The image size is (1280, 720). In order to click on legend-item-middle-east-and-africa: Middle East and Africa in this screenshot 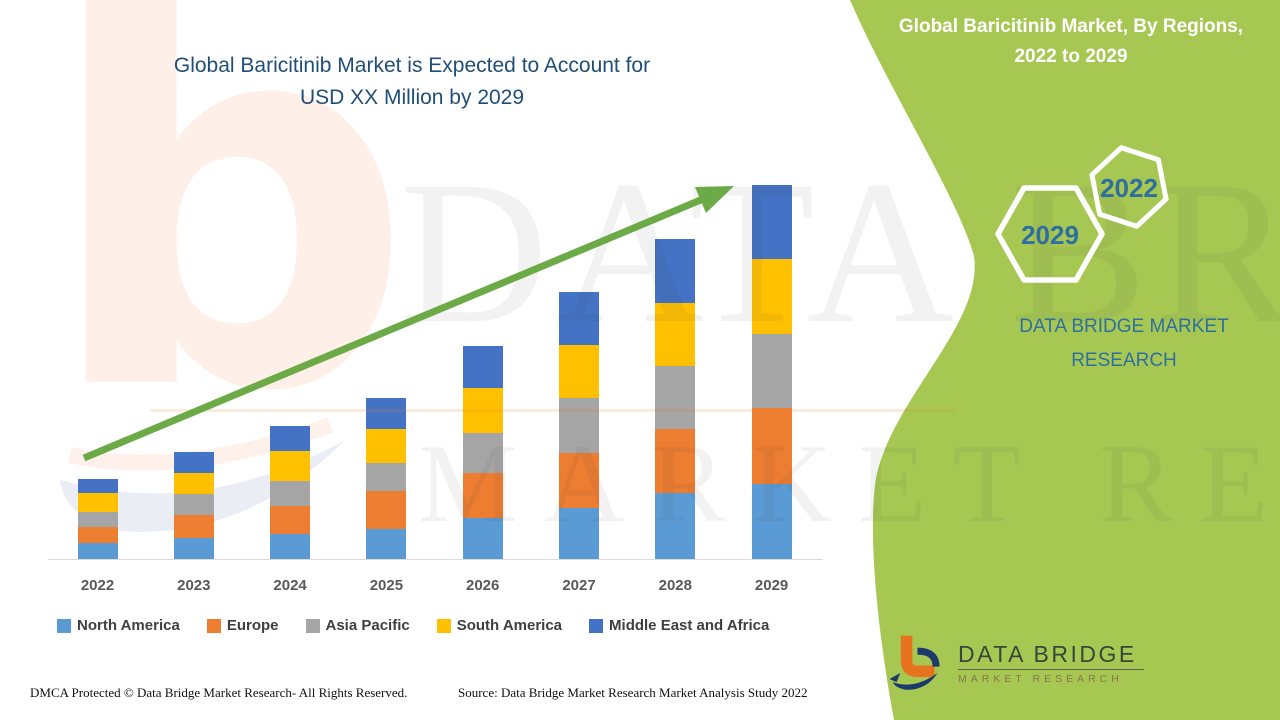, I will do `click(679, 625)`.